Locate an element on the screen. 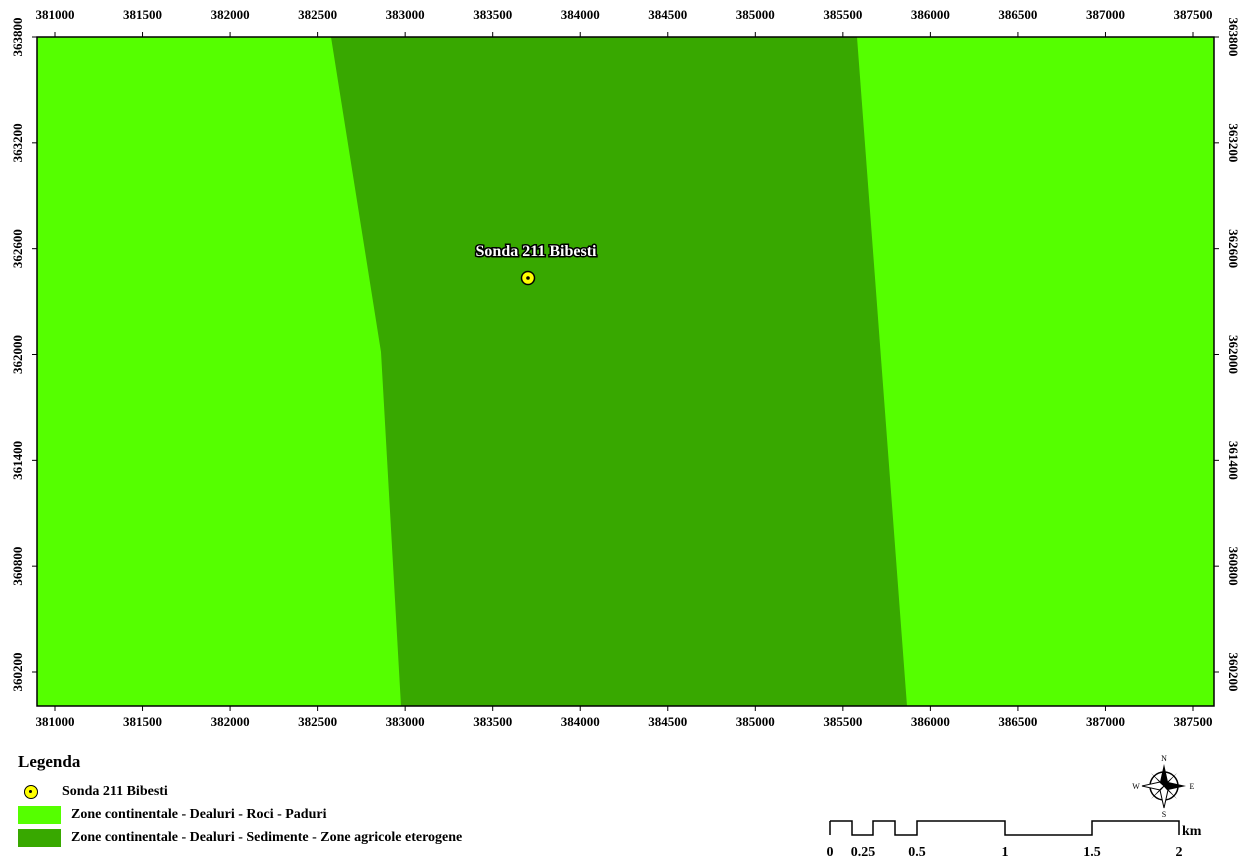 Image resolution: width=1250 pixels, height=861 pixels. legend-title: Legenda is located at coordinates (49, 761).